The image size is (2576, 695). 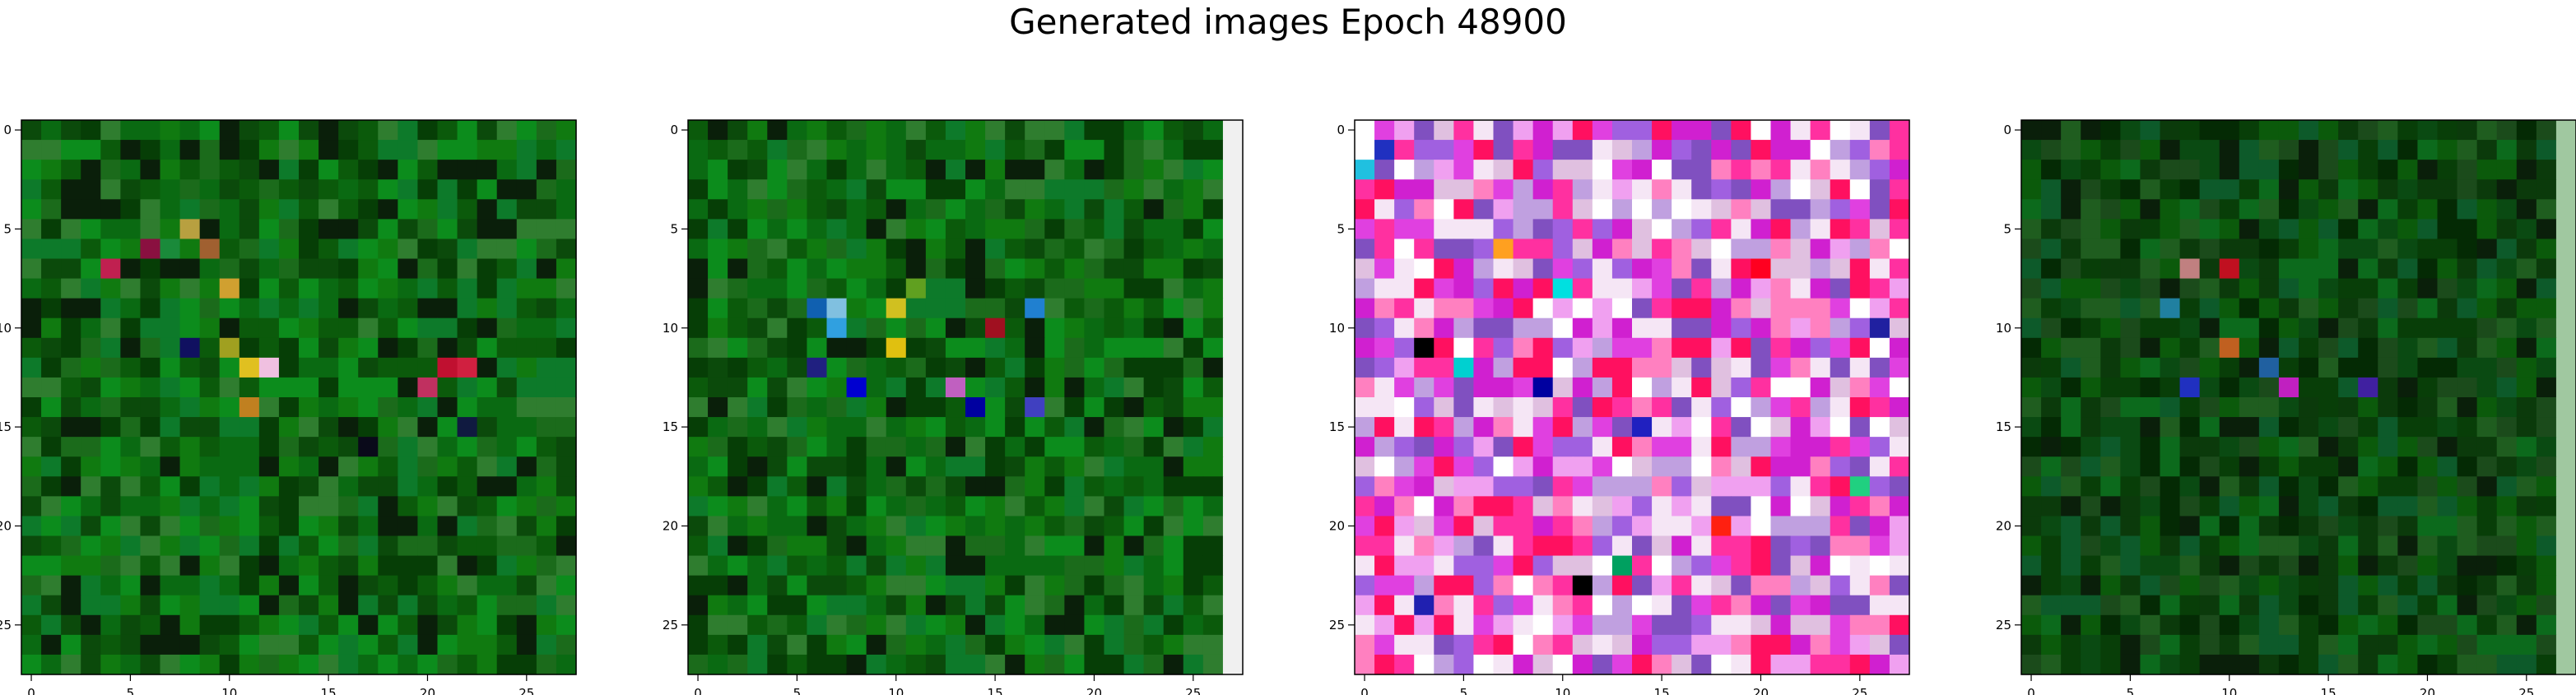 What do you see at coordinates (1337, 426) in the screenshot?
I see `y-tick-label: 15` at bounding box center [1337, 426].